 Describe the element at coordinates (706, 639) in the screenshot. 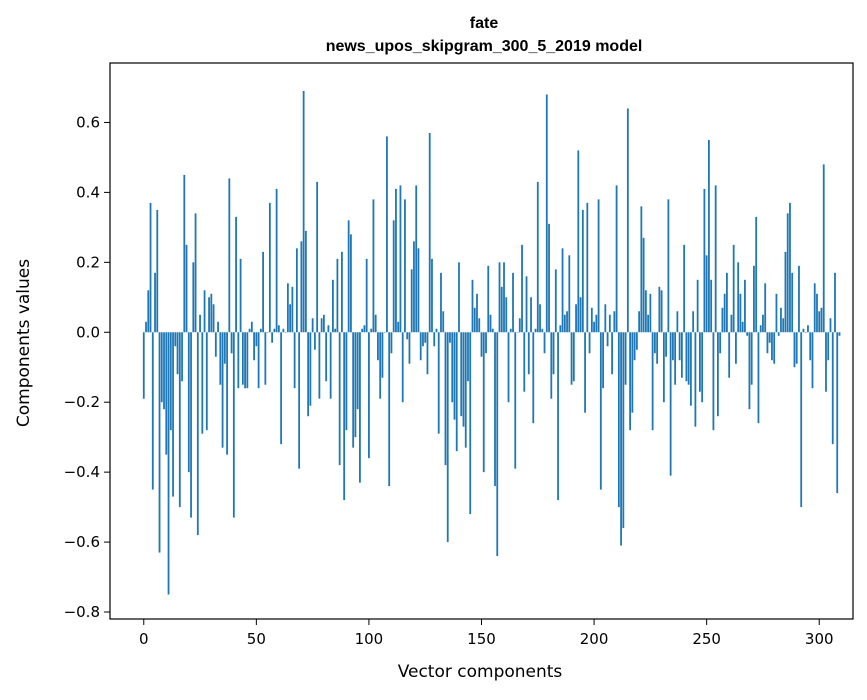

I see `x-tick-label: 250` at that location.